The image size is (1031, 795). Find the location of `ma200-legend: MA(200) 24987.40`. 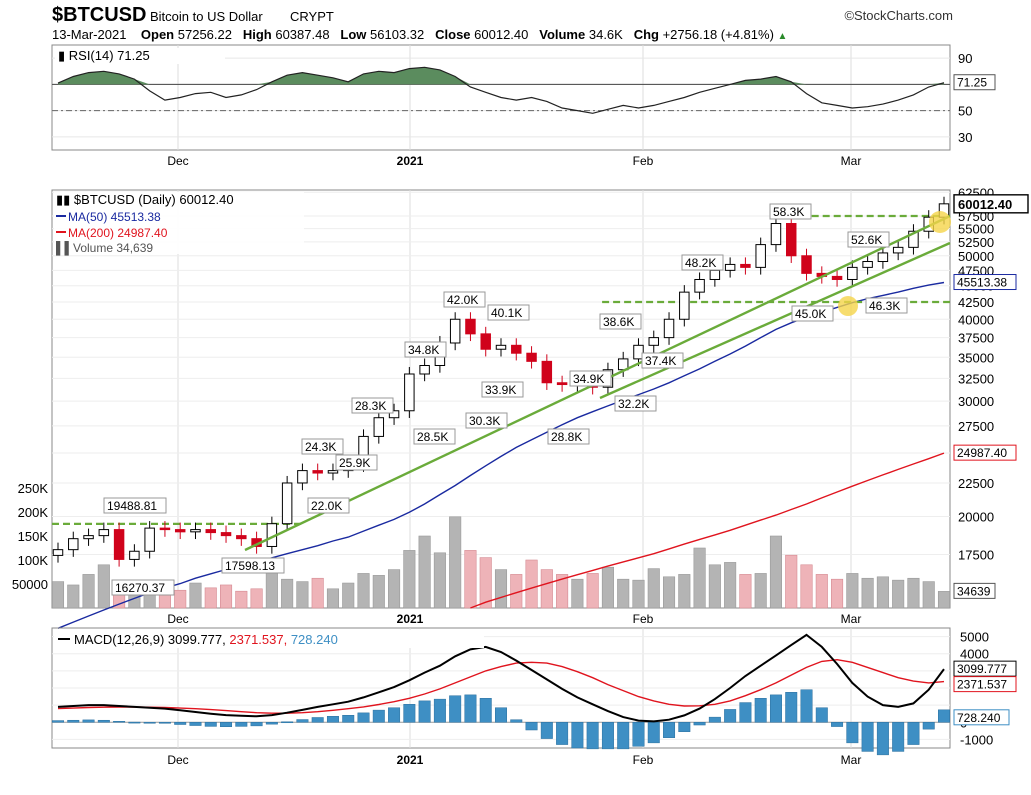

ma200-legend: MA(200) 24987.40 is located at coordinates (118, 233).